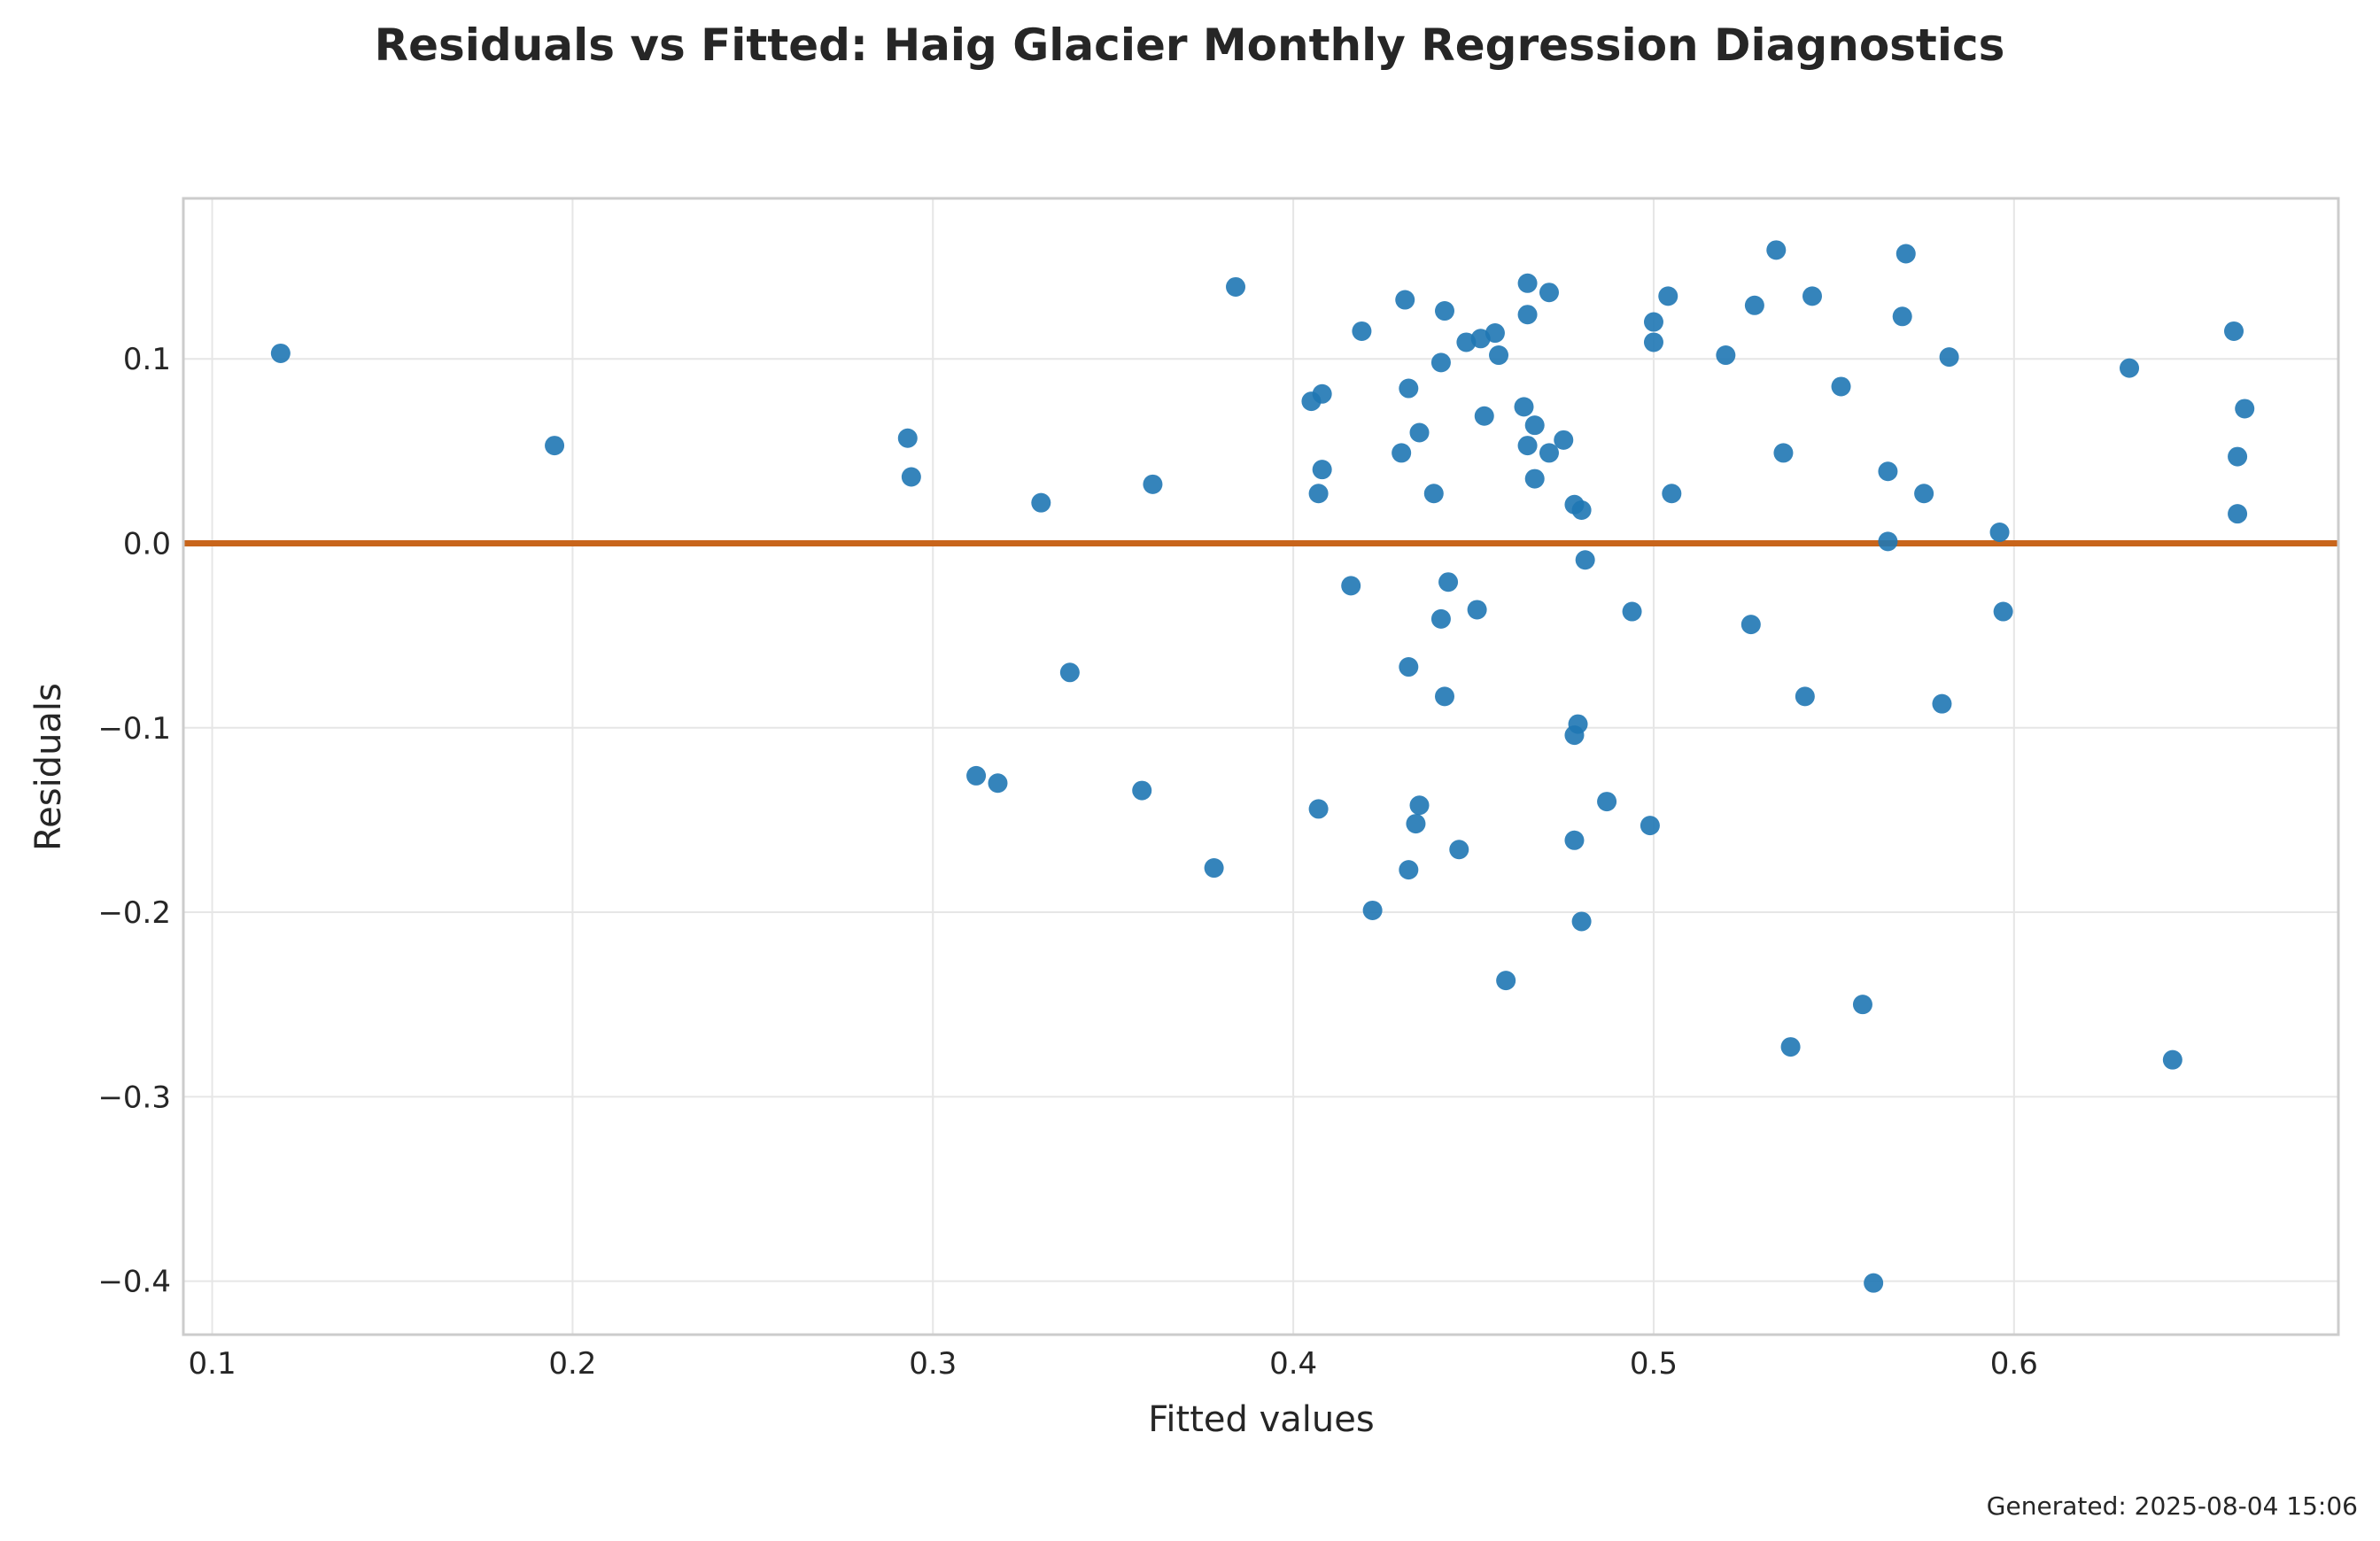  What do you see at coordinates (134, 1097) in the screenshot?
I see `y-tick-label: −0.3` at bounding box center [134, 1097].